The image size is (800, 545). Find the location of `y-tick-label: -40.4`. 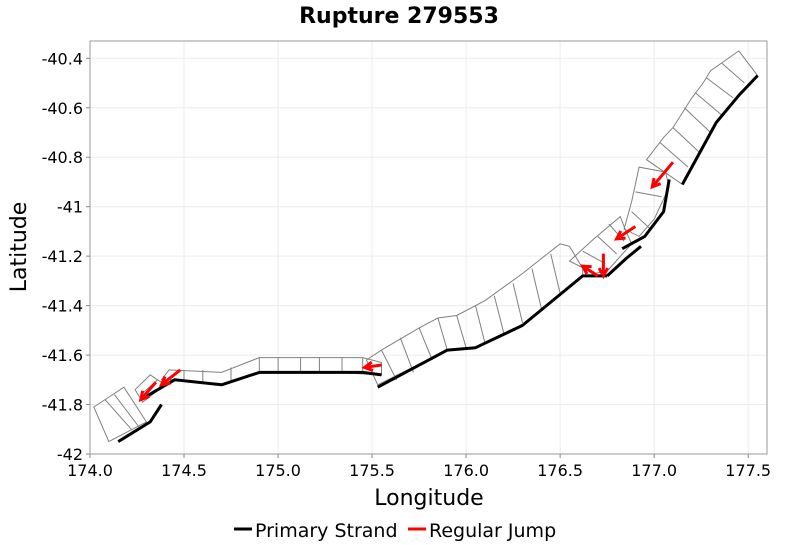

y-tick-label: -40.4 is located at coordinates (62, 58).